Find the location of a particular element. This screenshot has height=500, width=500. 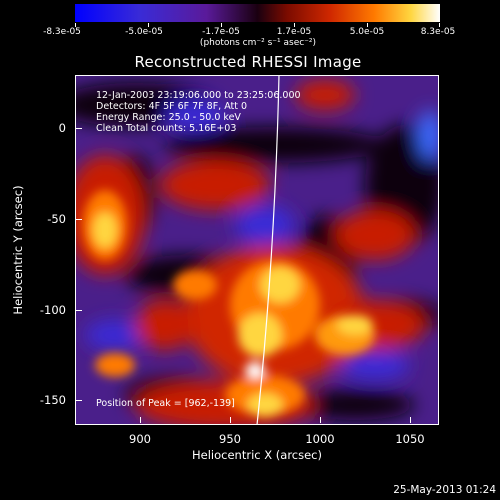

plot-title: Reconstructed RHESSI Image is located at coordinates (248, 62).